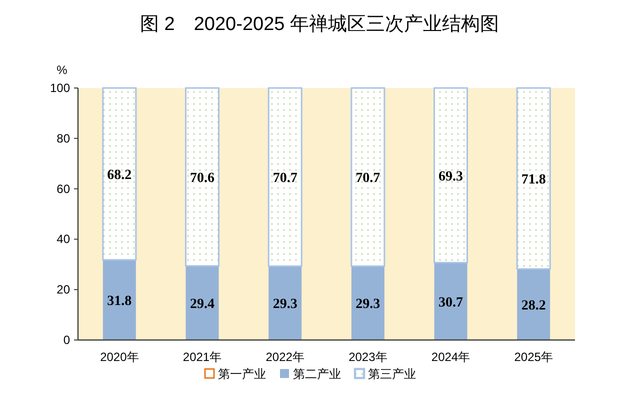 Image resolution: width=639 pixels, height=395 pixels. Describe the element at coordinates (63, 138) in the screenshot. I see `y-tick-label: 80` at that location.